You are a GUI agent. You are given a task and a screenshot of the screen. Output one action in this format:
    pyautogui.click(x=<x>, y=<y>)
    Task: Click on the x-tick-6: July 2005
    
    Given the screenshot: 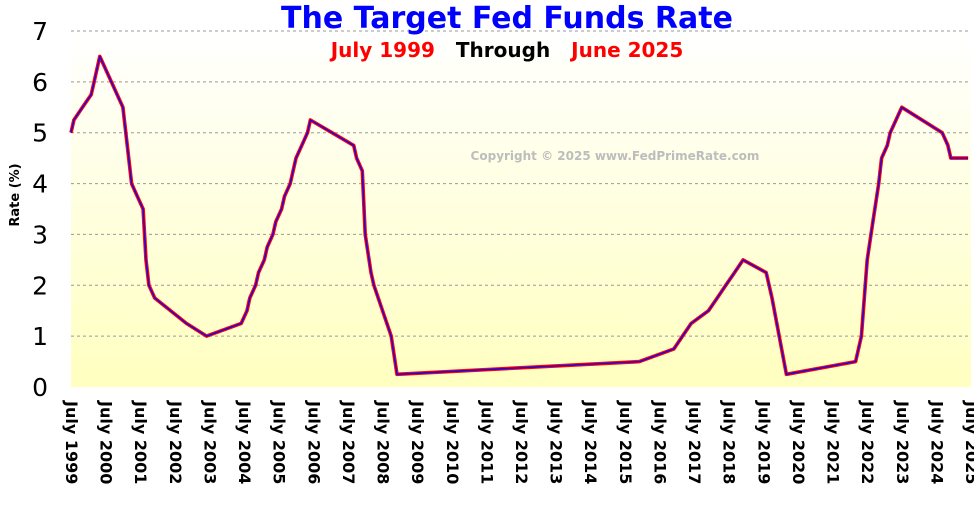 What is the action you would take?
    pyautogui.click(x=279, y=442)
    